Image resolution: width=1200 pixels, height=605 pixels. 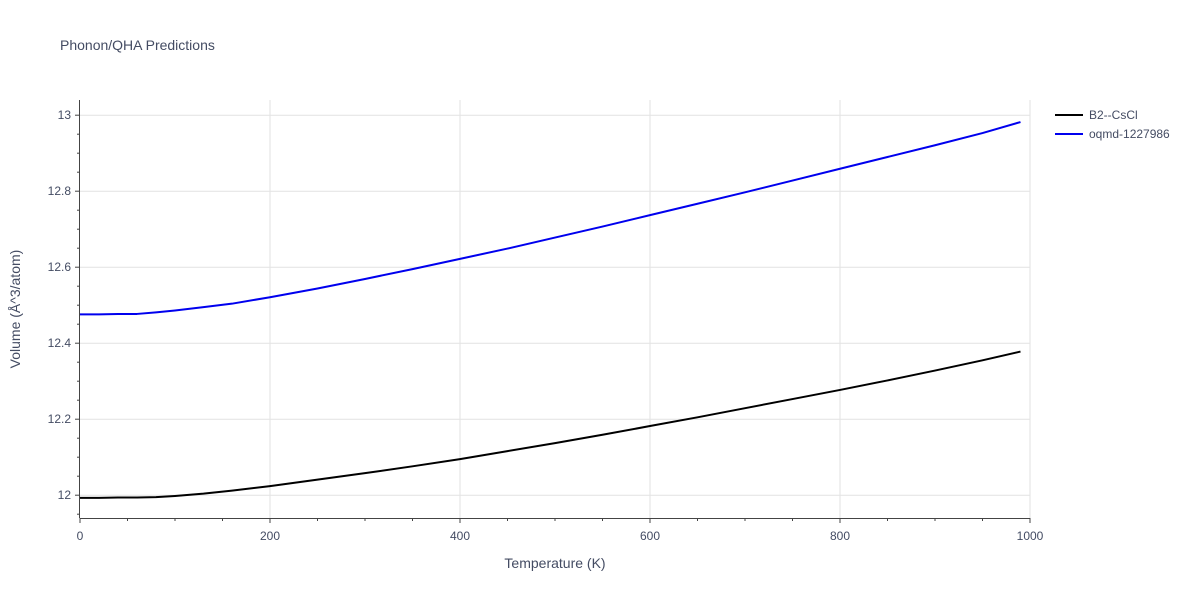 I want to click on y-tick-label: 12, so click(x=65, y=495).